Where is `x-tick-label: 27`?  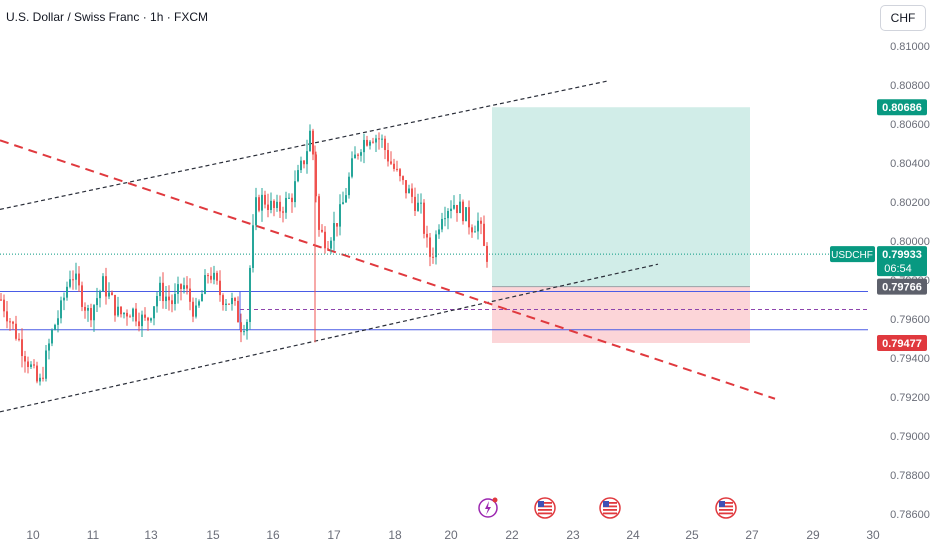 x-tick-label: 27 is located at coordinates (752, 535).